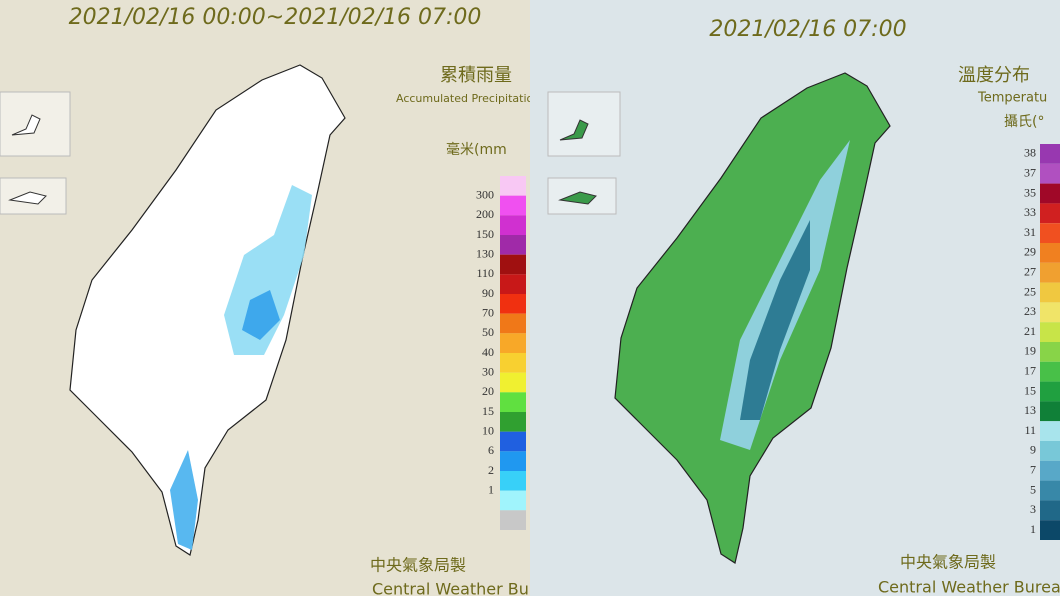  I want to click on legend-label: 10, so click(488, 430).